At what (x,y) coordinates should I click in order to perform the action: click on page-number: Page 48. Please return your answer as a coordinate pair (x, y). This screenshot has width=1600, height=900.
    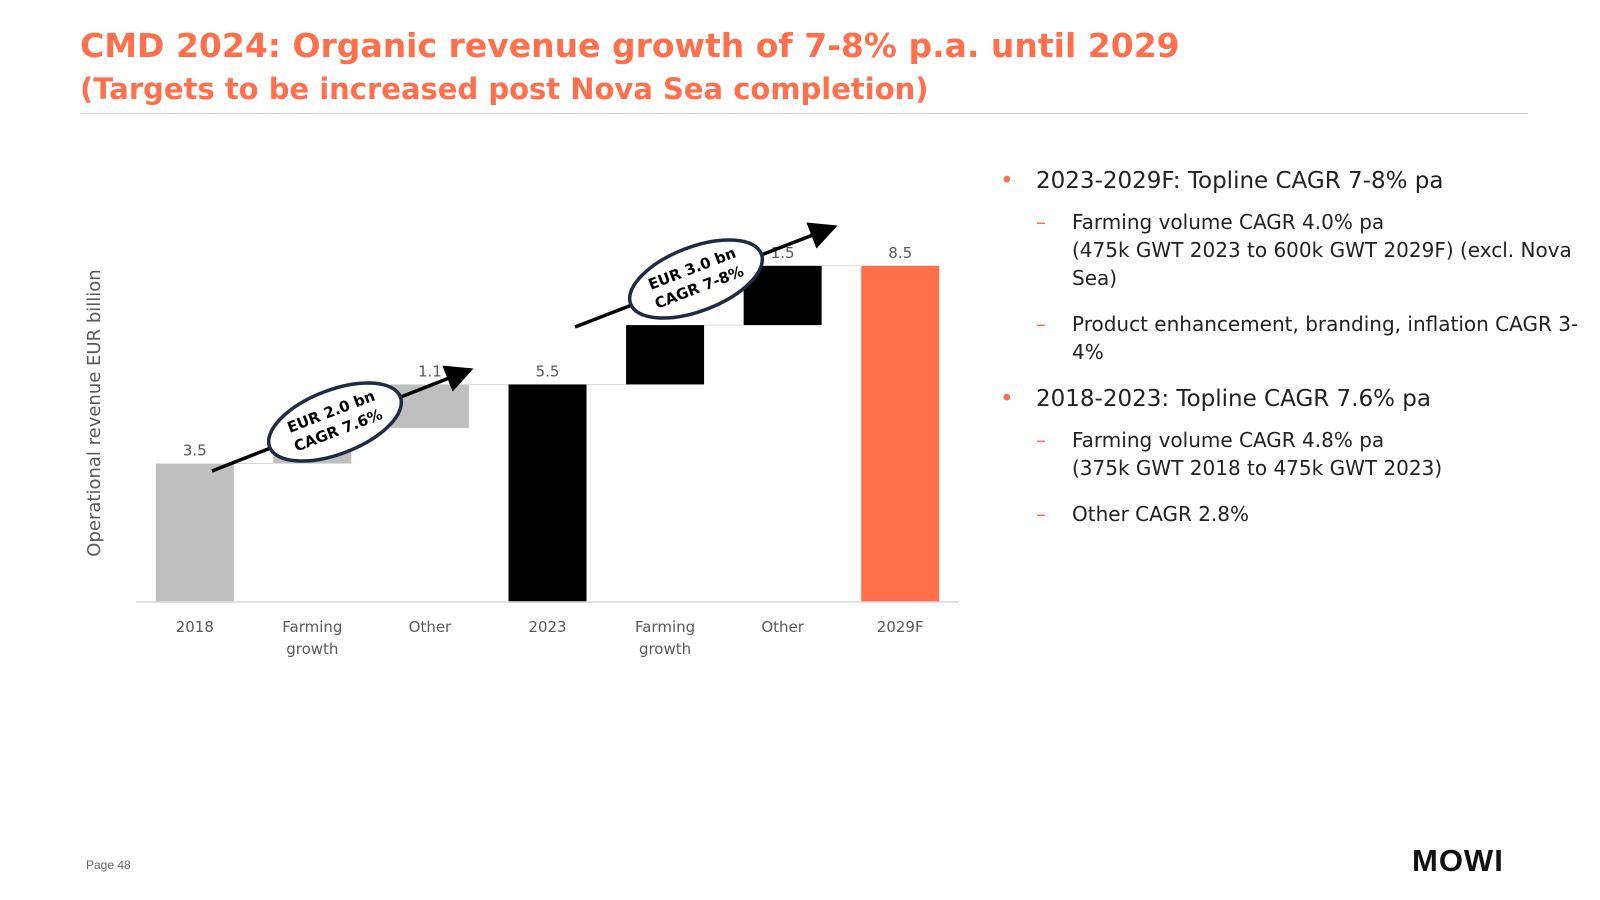
    Looking at the image, I should click on (108, 865).